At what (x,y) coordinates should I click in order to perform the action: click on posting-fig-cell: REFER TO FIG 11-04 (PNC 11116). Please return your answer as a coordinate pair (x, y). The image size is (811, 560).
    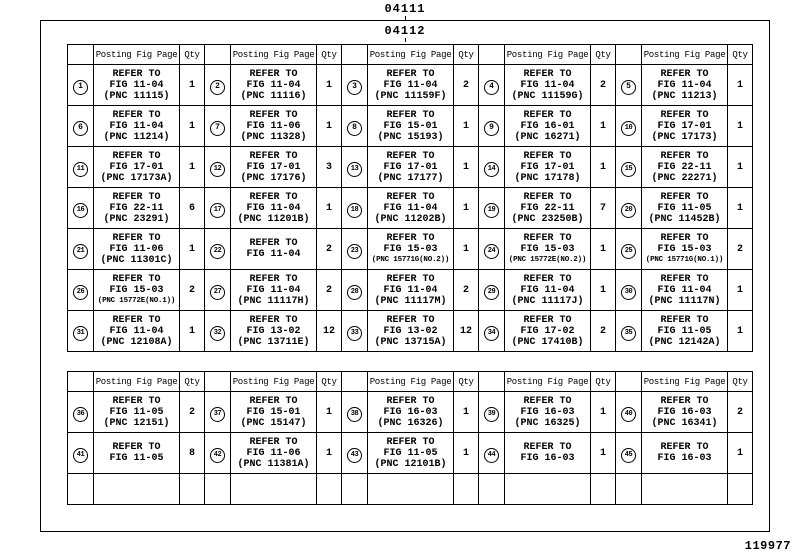
    Looking at the image, I should click on (273, 85).